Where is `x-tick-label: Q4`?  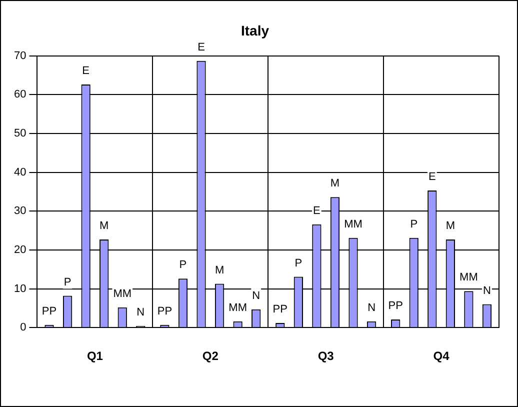
x-tick-label: Q4 is located at coordinates (441, 356).